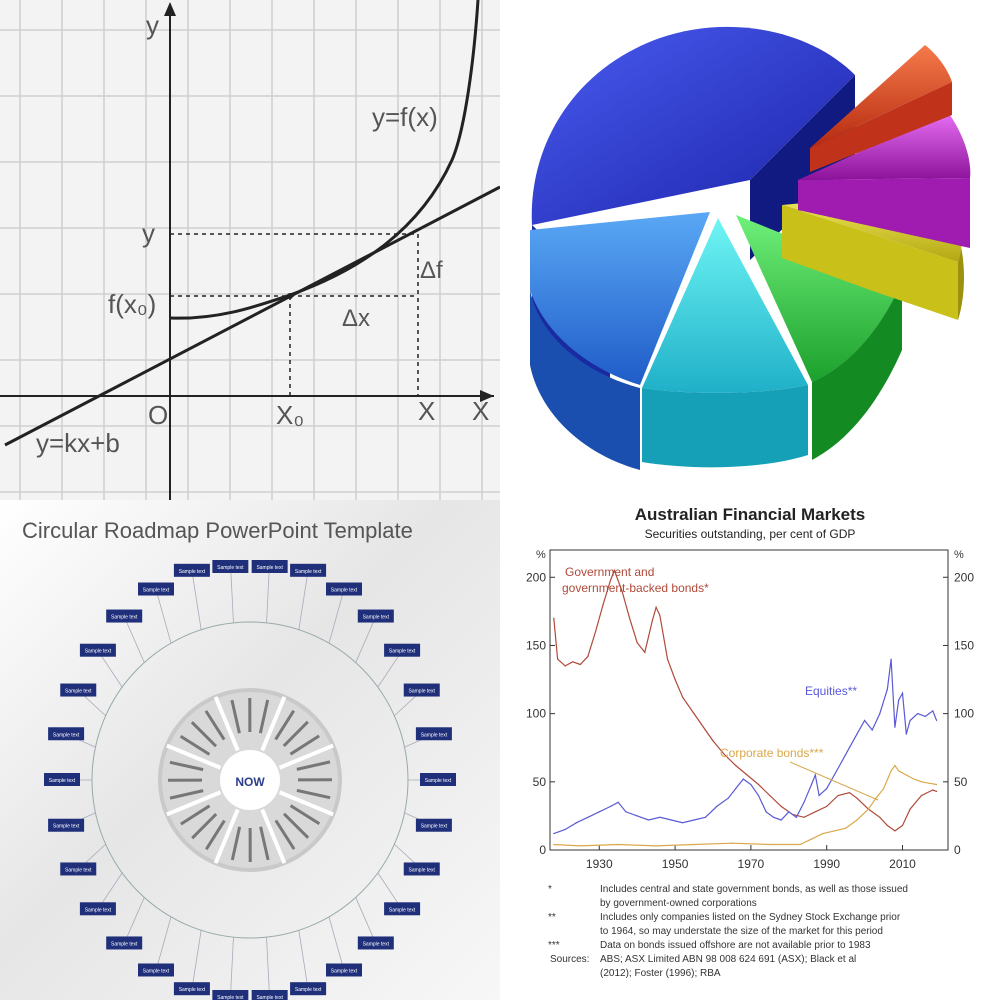  Describe the element at coordinates (964, 714) in the screenshot. I see `y-tick-label-right: 100` at that location.